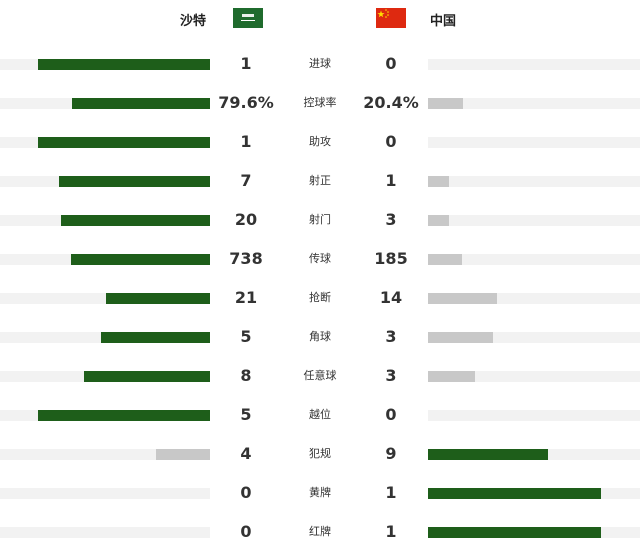 The width and height of the screenshot is (640, 552). Describe the element at coordinates (391, 453) in the screenshot. I see `away-stat-value: 9` at that location.